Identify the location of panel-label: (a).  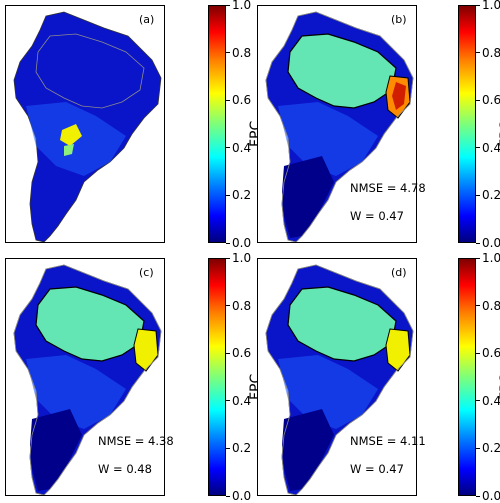
(147, 19).